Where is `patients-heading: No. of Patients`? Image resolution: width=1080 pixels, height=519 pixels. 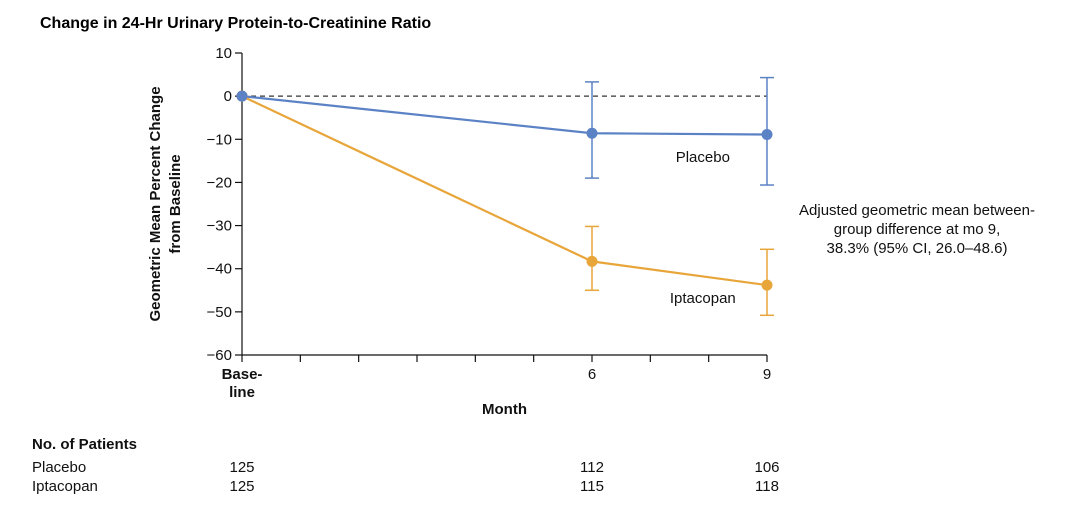
patients-heading: No. of Patients is located at coordinates (84, 444).